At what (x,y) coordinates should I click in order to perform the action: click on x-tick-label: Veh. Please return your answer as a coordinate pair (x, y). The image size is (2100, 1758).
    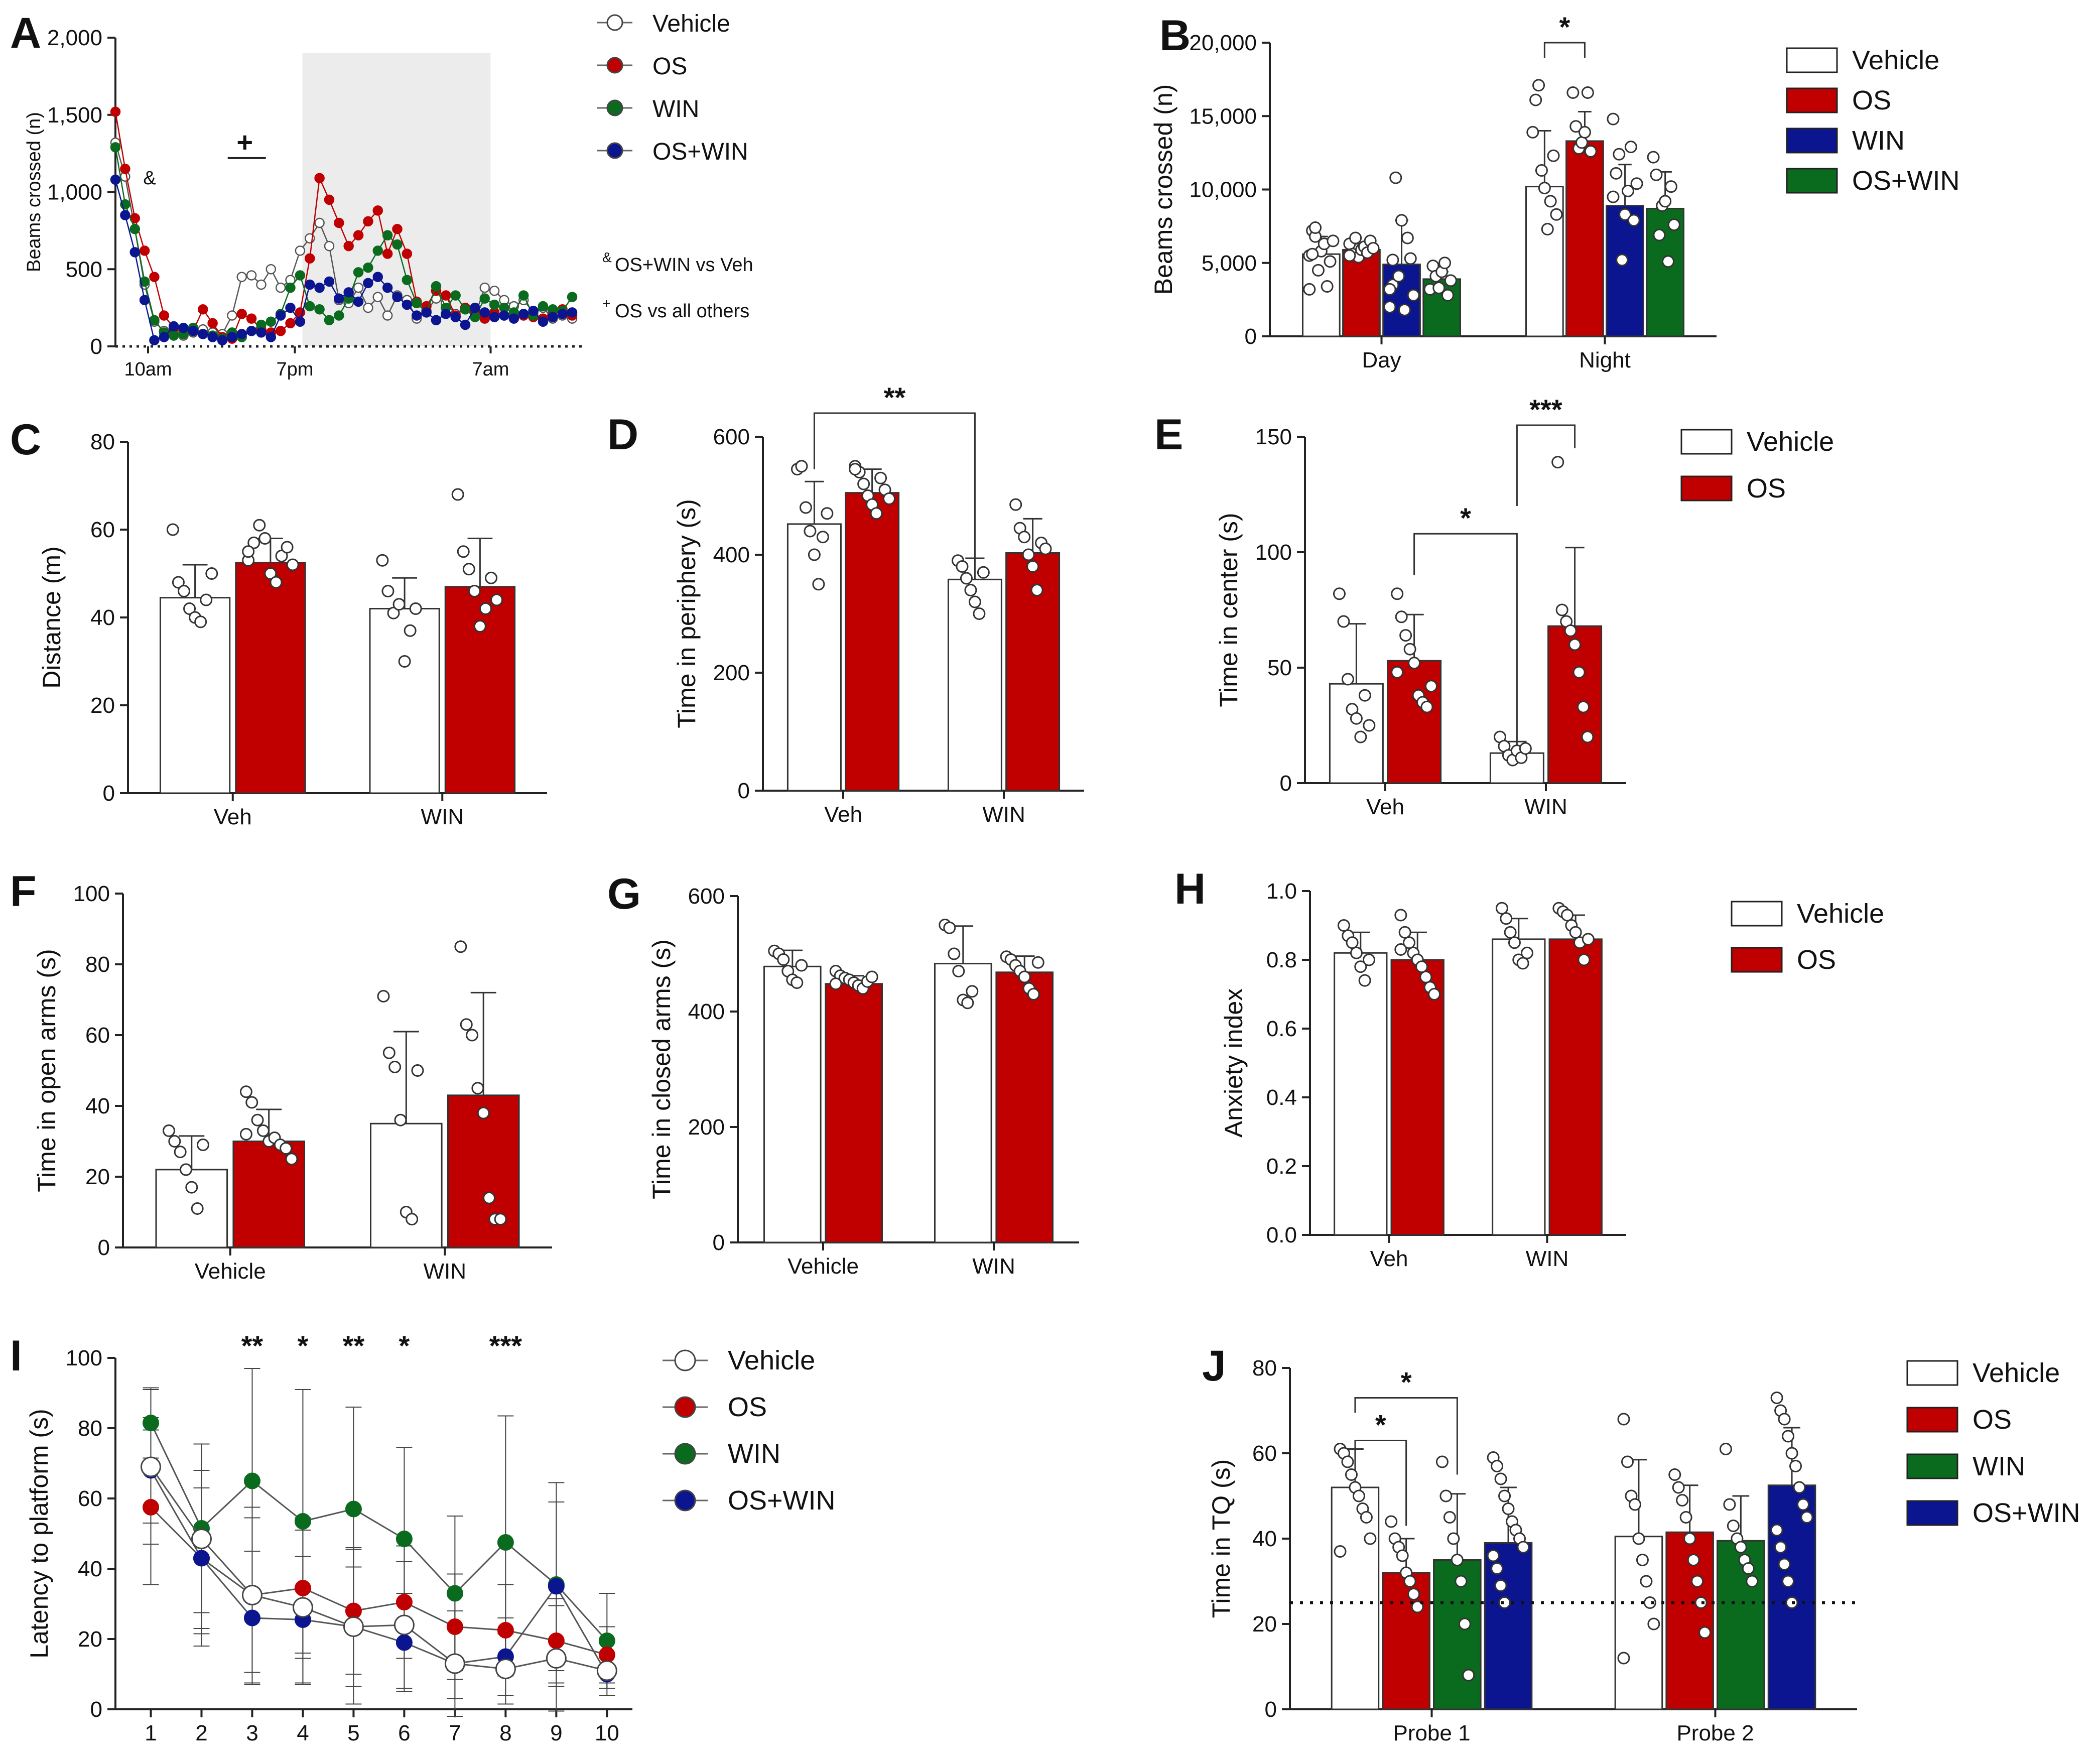
    Looking at the image, I should click on (1385, 807).